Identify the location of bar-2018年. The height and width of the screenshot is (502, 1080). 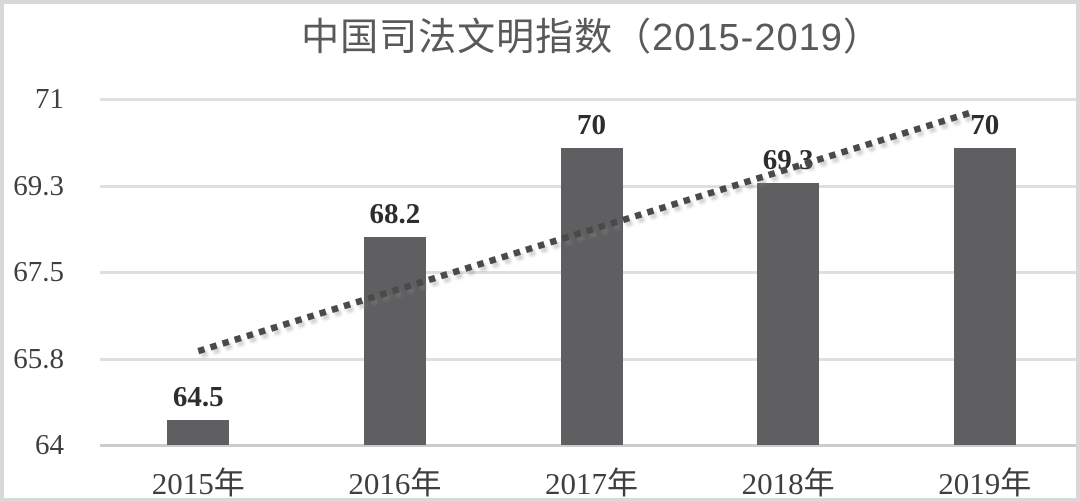
(788, 314).